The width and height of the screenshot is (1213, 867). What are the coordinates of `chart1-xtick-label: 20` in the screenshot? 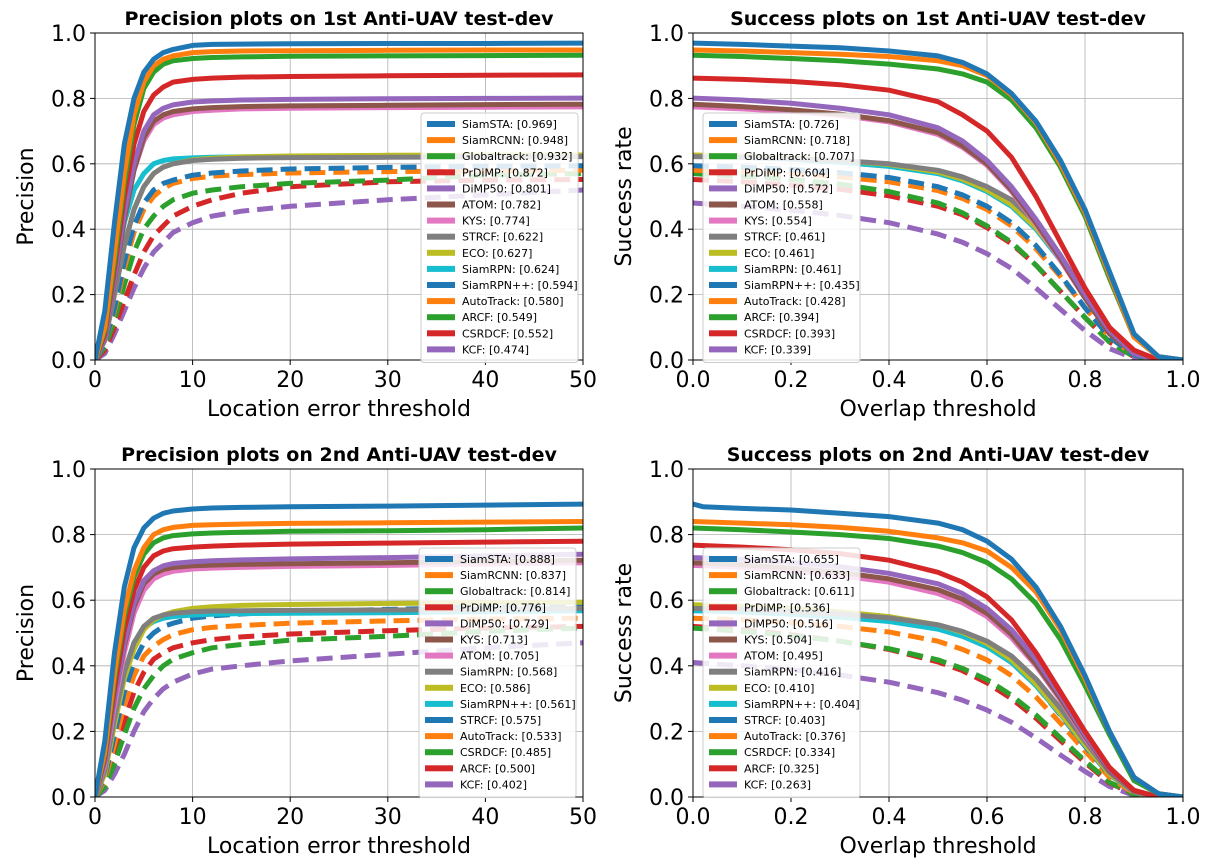 It's located at (290, 380).